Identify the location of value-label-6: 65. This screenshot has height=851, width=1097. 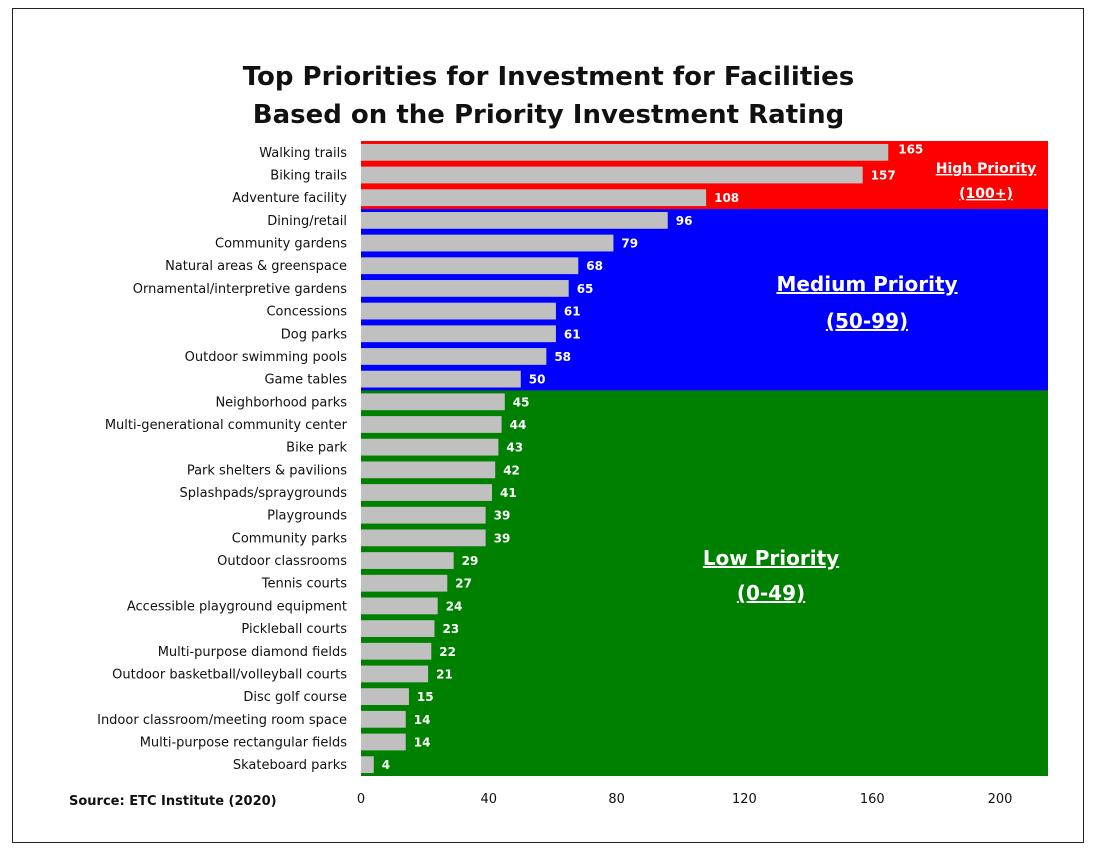
(585, 289).